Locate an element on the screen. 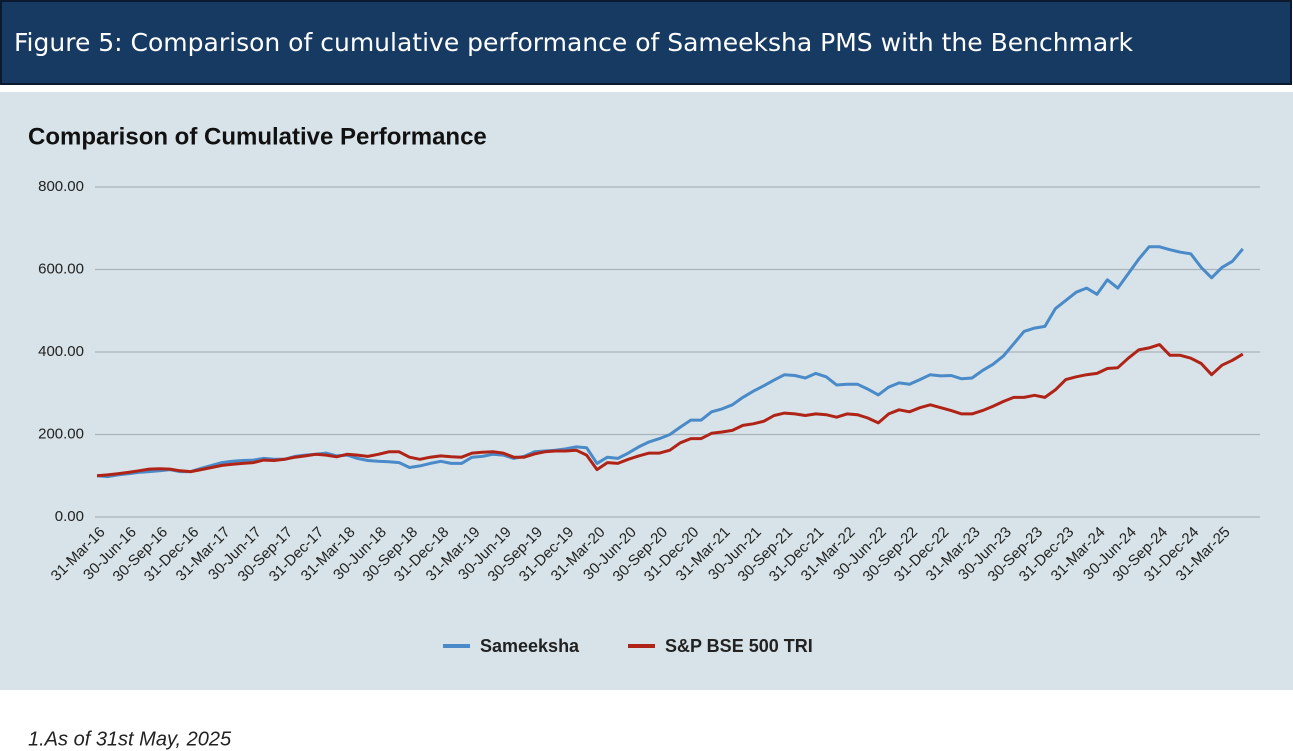 The image size is (1293, 751). chart-title: Comparison of Cumulative Performance is located at coordinates (257, 136).